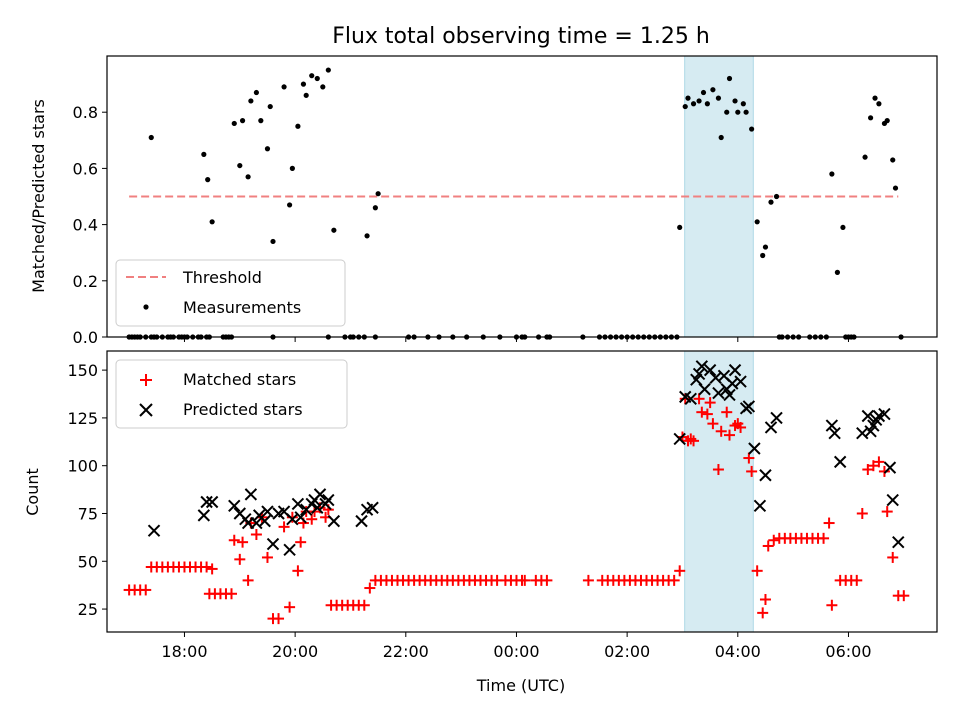 The image size is (960, 725). What do you see at coordinates (32, 492) in the screenshot?
I see `bottom-y-axis-label: Count` at bounding box center [32, 492].